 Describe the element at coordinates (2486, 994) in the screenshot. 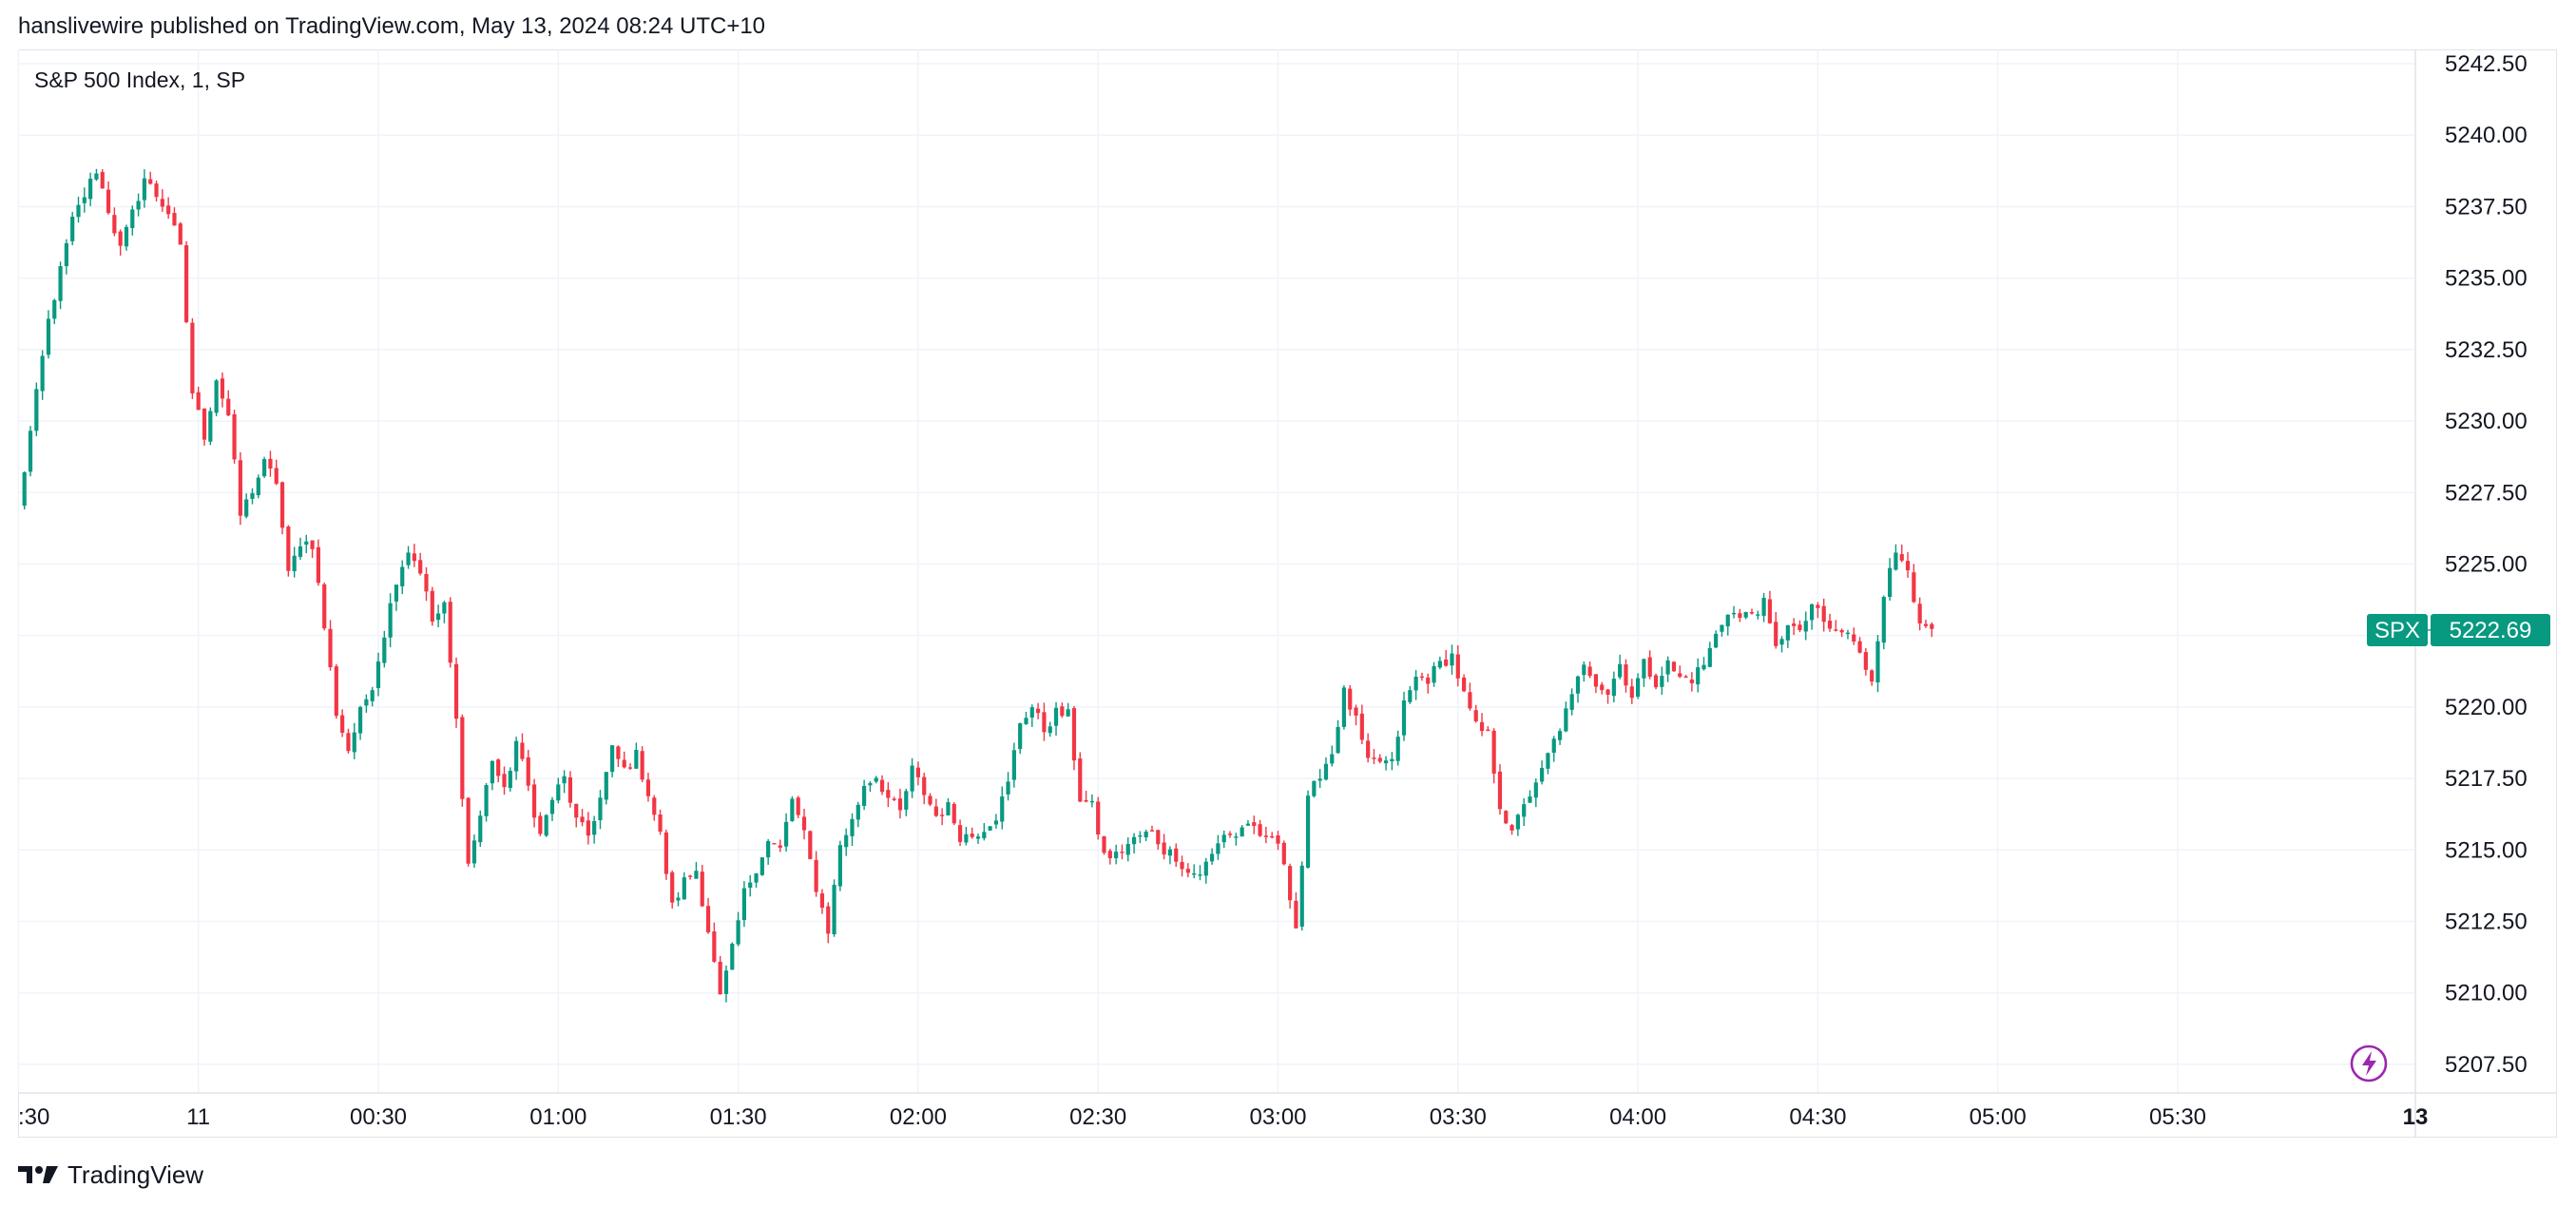

I see `y-tick-label: 5210.00` at that location.